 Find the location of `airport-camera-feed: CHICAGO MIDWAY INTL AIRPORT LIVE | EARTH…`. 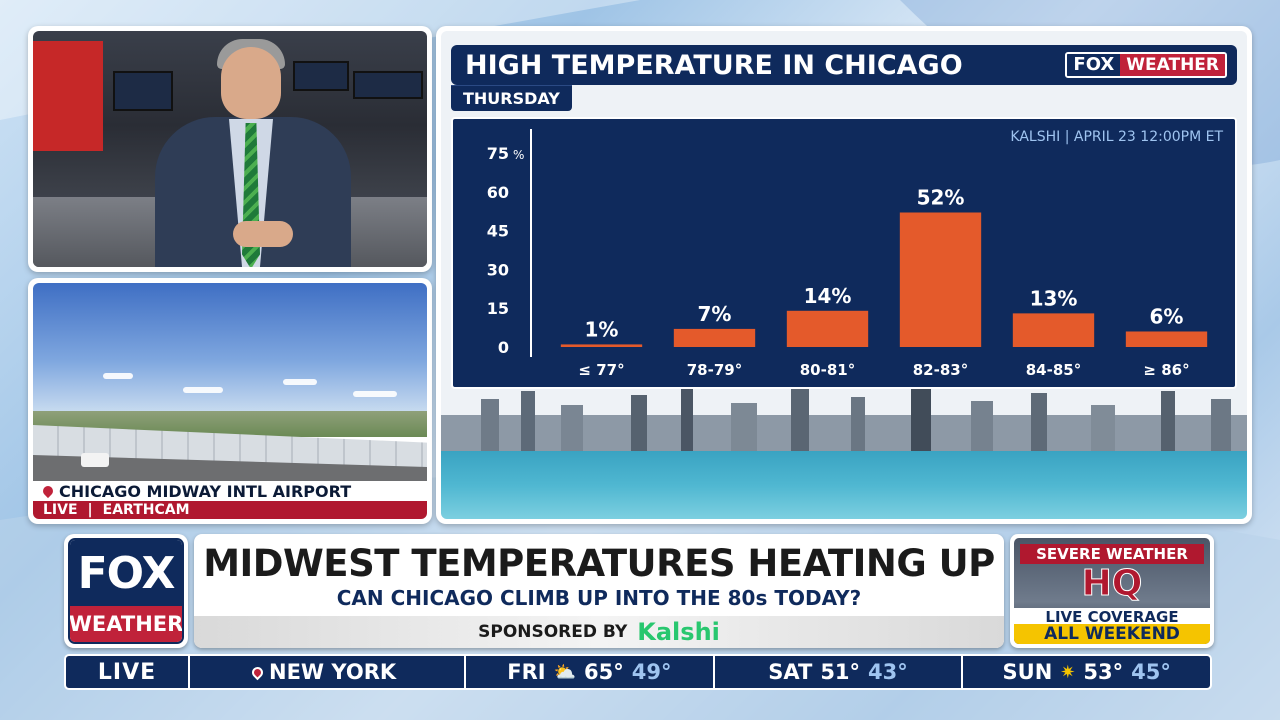

airport-camera-feed: CHICAGO MIDWAY INTL AIRPORT LIVE | EARTH… is located at coordinates (230, 401).